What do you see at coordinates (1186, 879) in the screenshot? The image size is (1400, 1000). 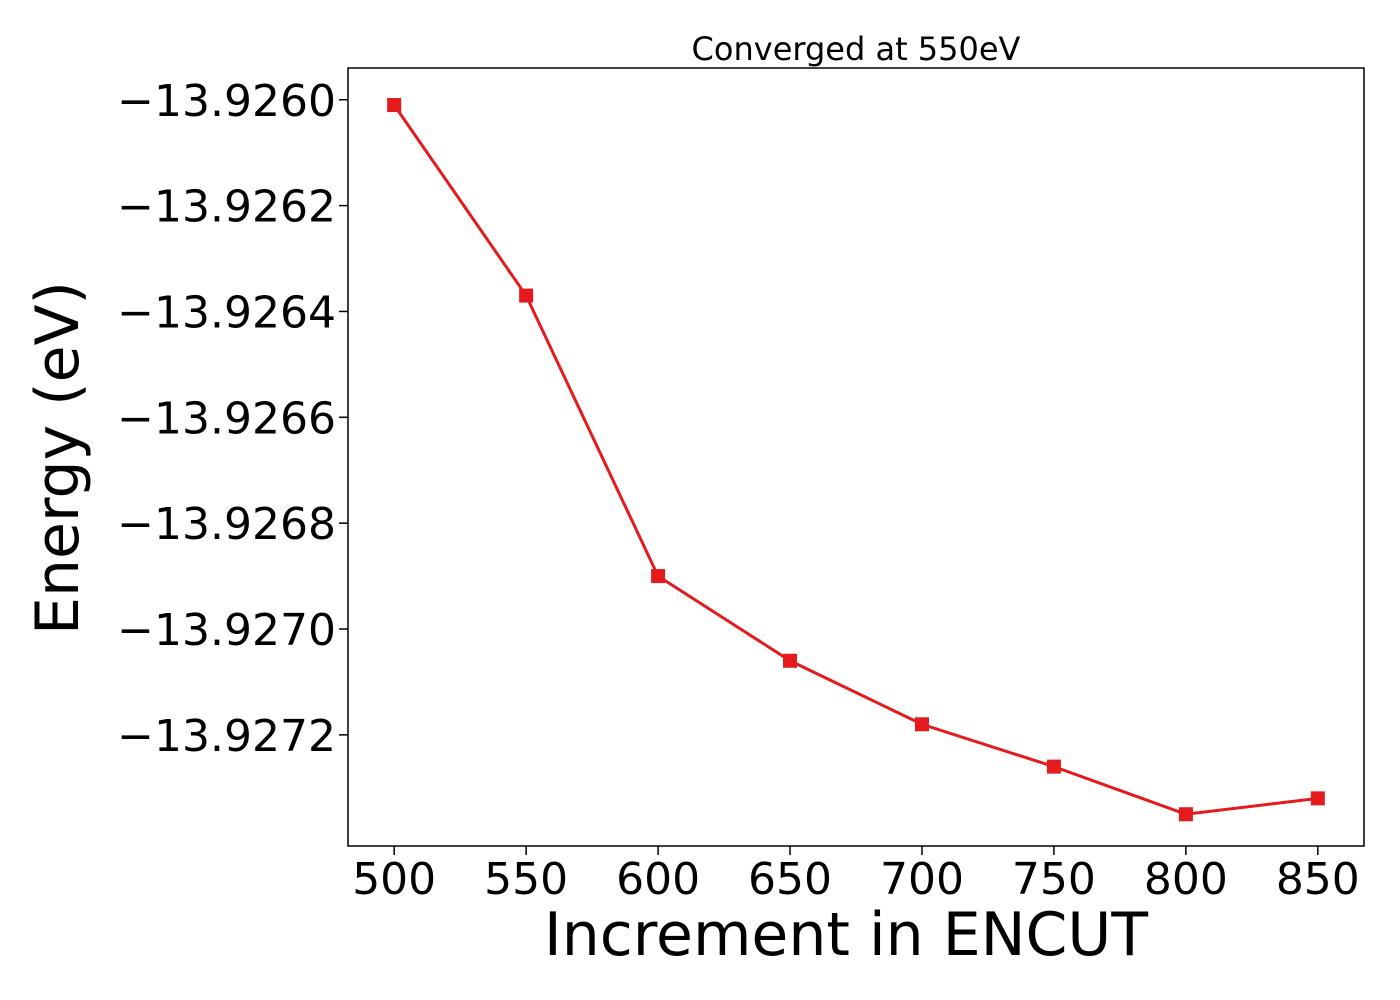 I see `x-tick-label: 800` at bounding box center [1186, 879].